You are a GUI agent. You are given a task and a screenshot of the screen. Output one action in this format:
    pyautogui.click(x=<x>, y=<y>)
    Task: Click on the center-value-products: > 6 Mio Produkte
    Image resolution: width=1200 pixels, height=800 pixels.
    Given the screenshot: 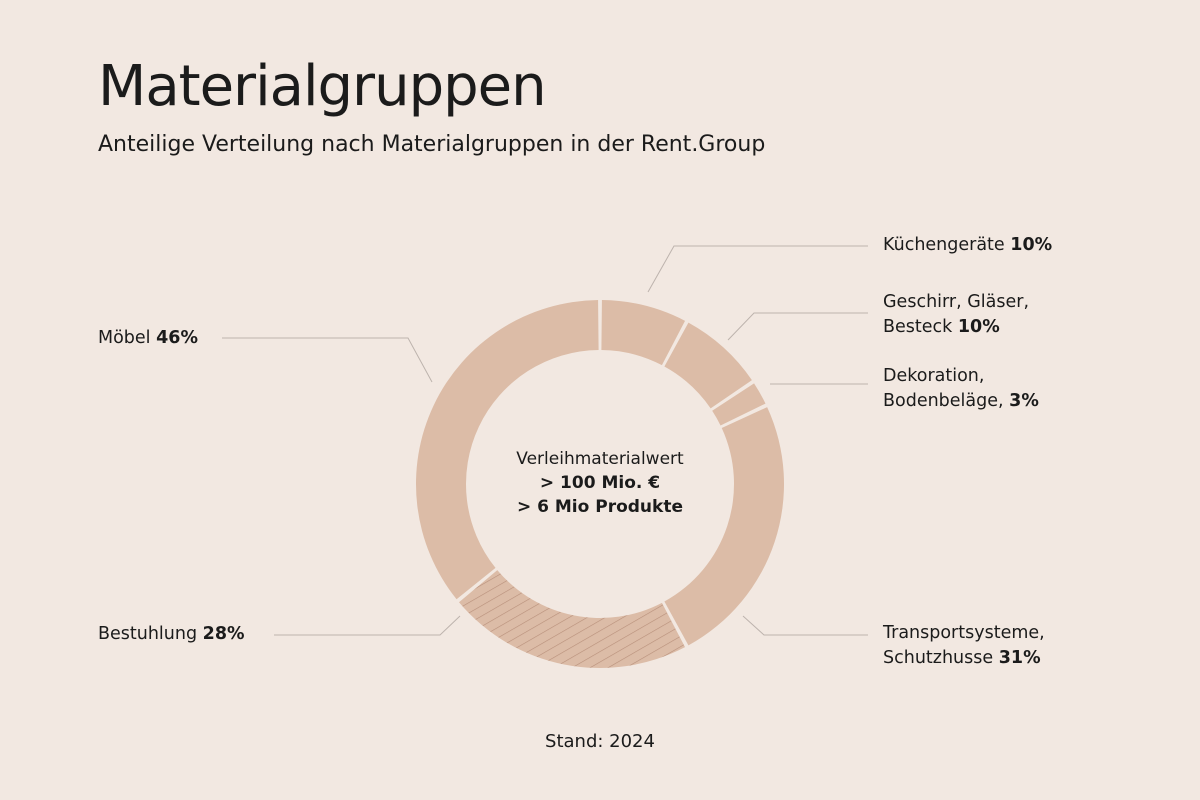 What is the action you would take?
    pyautogui.click(x=599, y=506)
    